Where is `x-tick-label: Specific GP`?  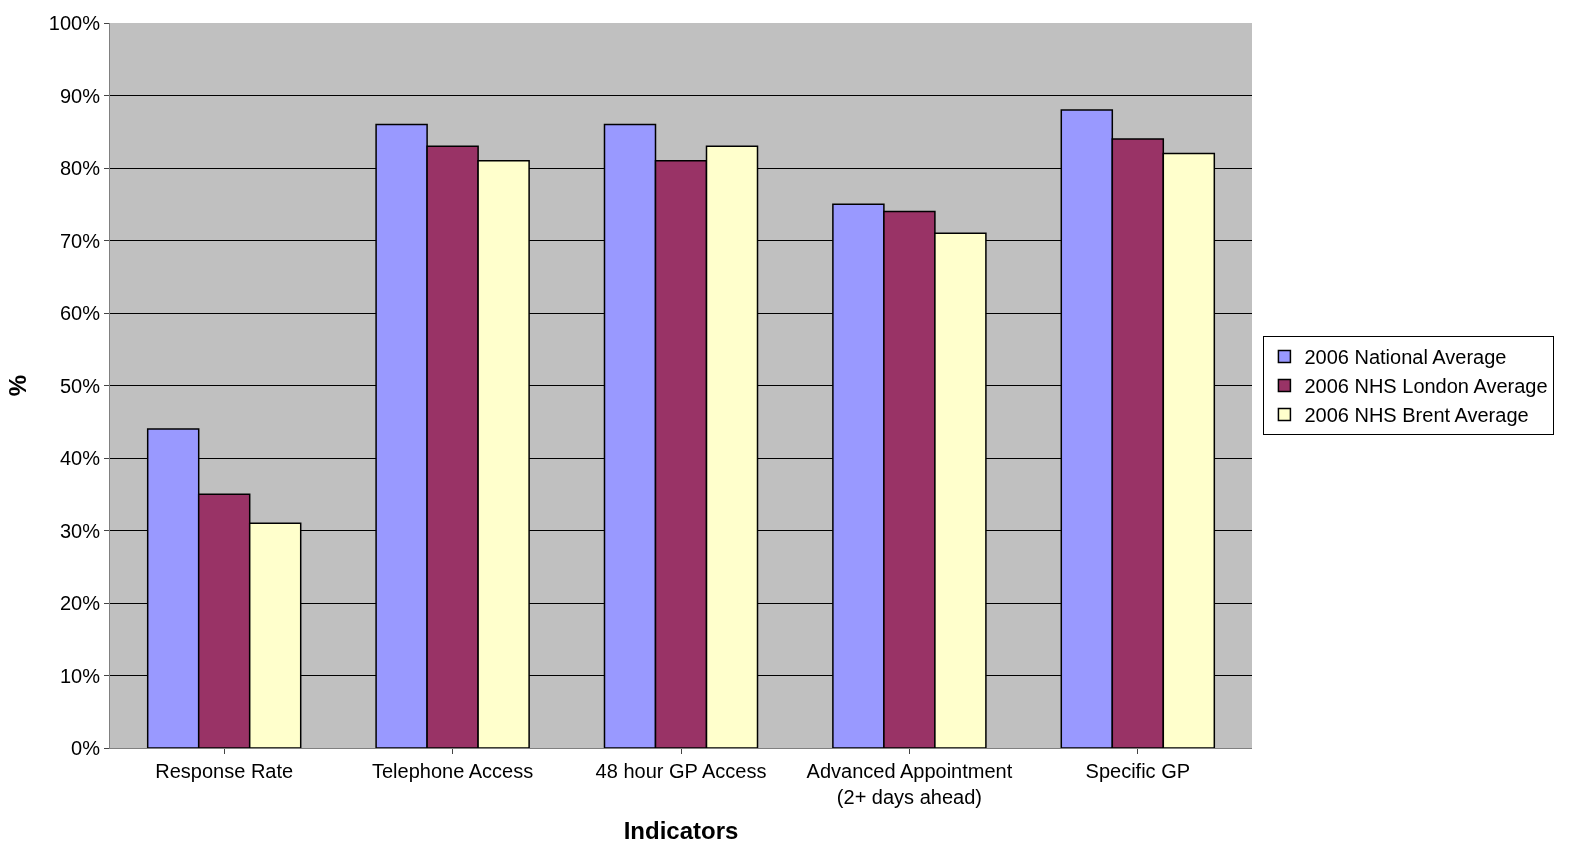 x-tick-label: Specific GP is located at coordinates (1138, 771).